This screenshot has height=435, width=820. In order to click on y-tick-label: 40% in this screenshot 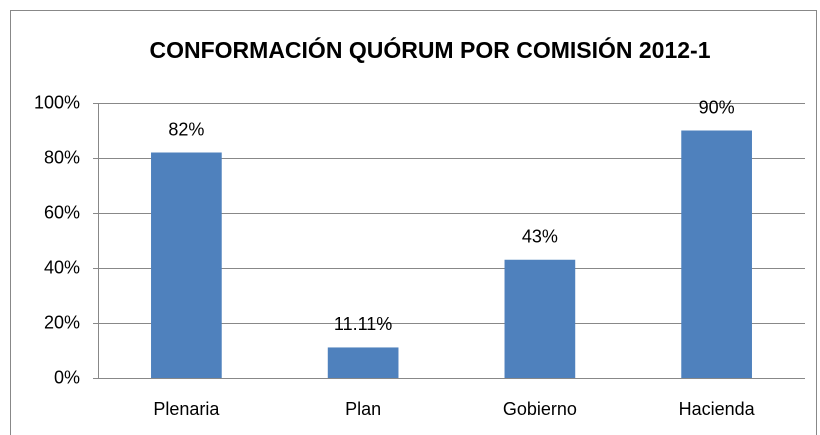, I will do `click(62, 267)`.